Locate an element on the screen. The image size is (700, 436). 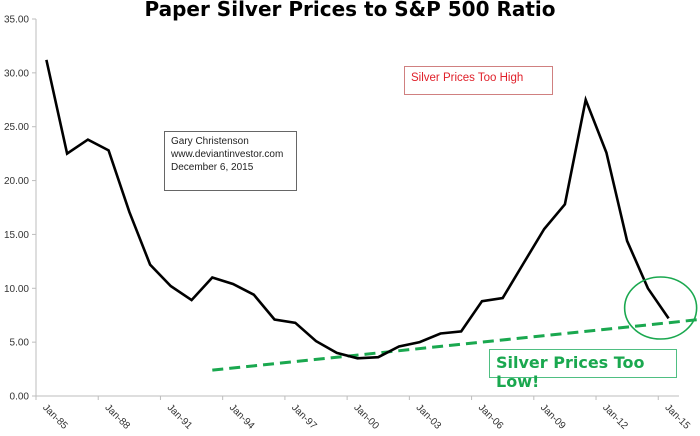
x-tick-label: Jan-00 is located at coordinates (366, 417).